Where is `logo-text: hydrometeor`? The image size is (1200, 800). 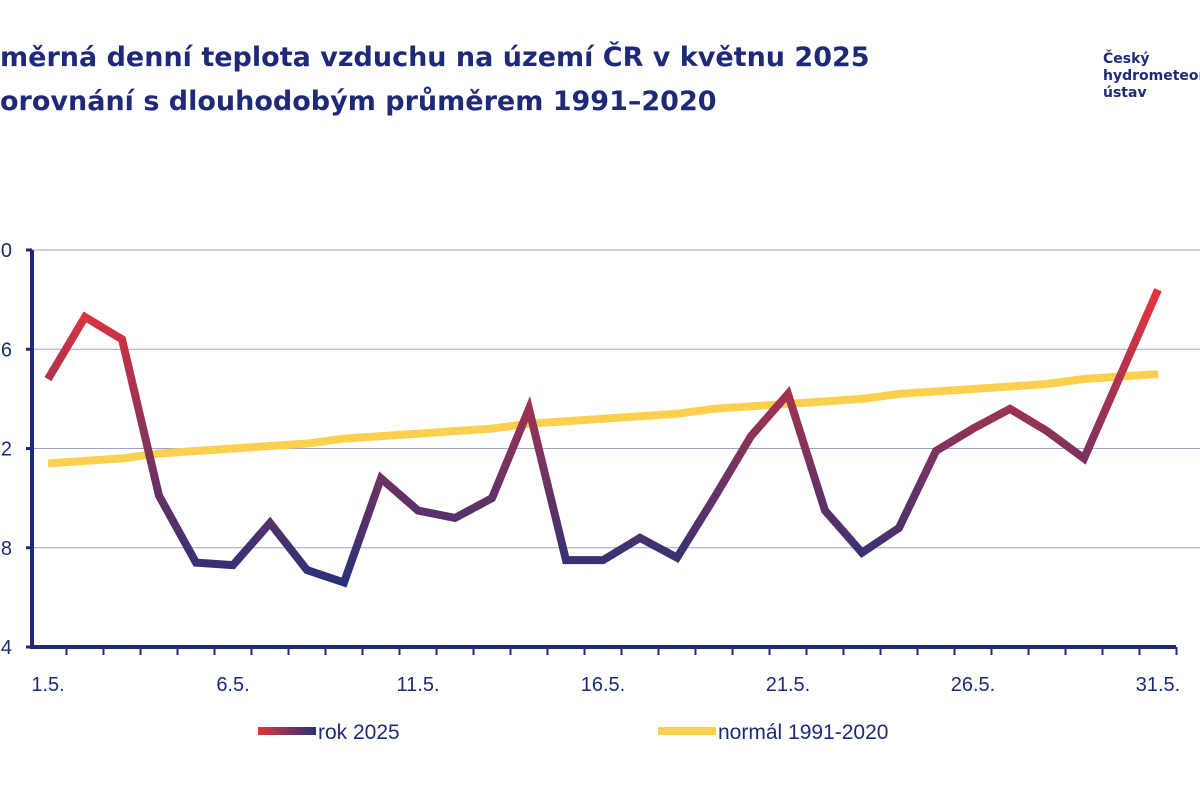
logo-text: hydrometeor is located at coordinates (1151, 76).